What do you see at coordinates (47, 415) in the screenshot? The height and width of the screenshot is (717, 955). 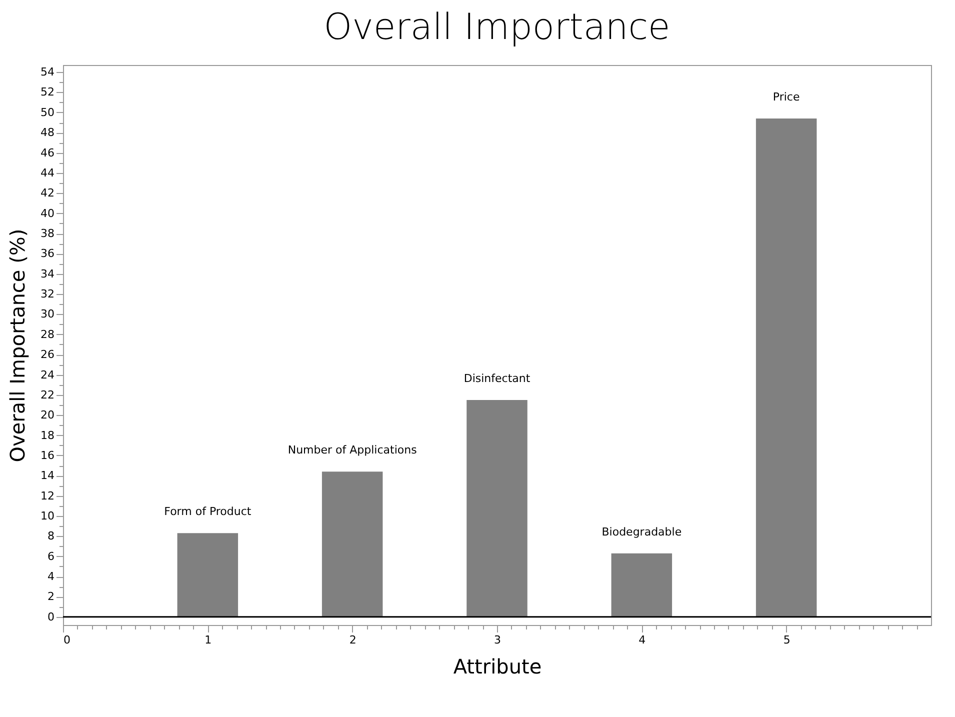 I see `y-tick-label: 20` at bounding box center [47, 415].